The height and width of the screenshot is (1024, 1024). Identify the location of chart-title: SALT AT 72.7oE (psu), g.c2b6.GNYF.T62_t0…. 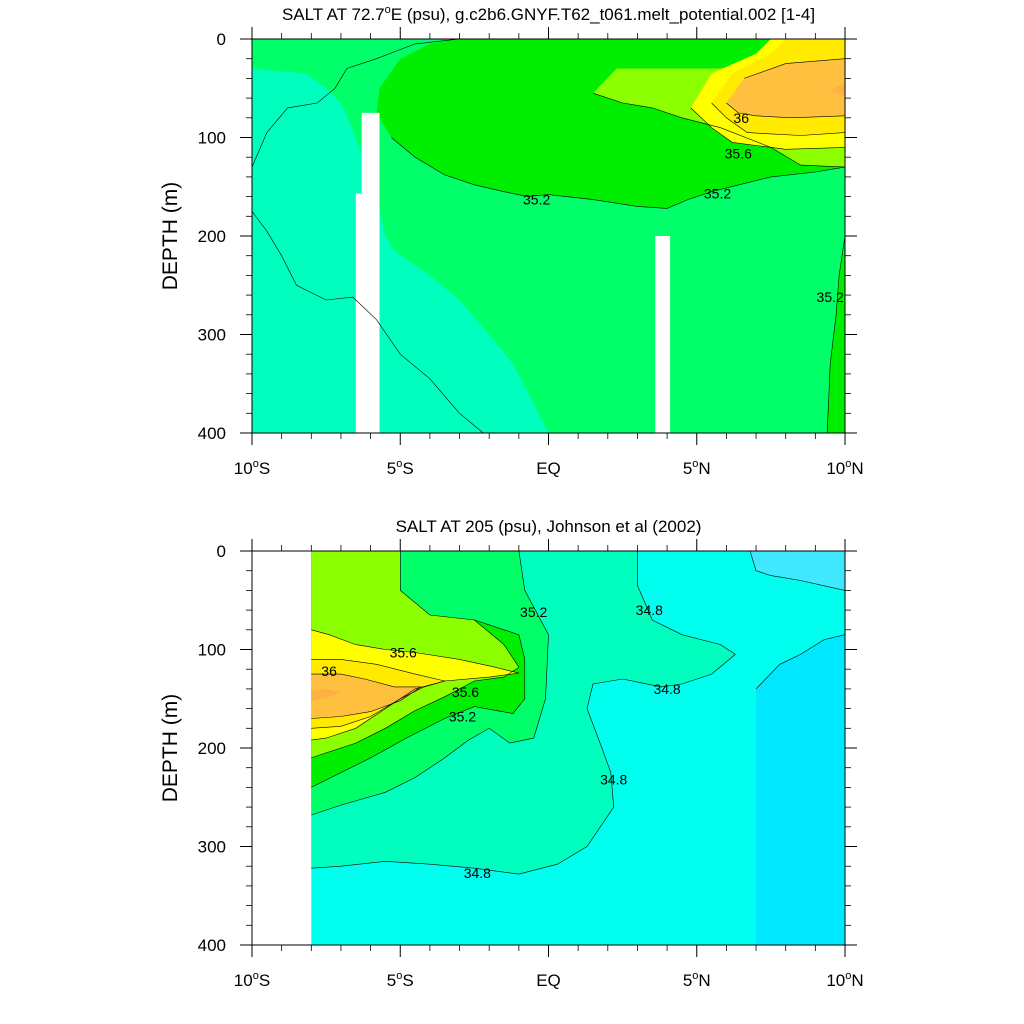
(548, 14).